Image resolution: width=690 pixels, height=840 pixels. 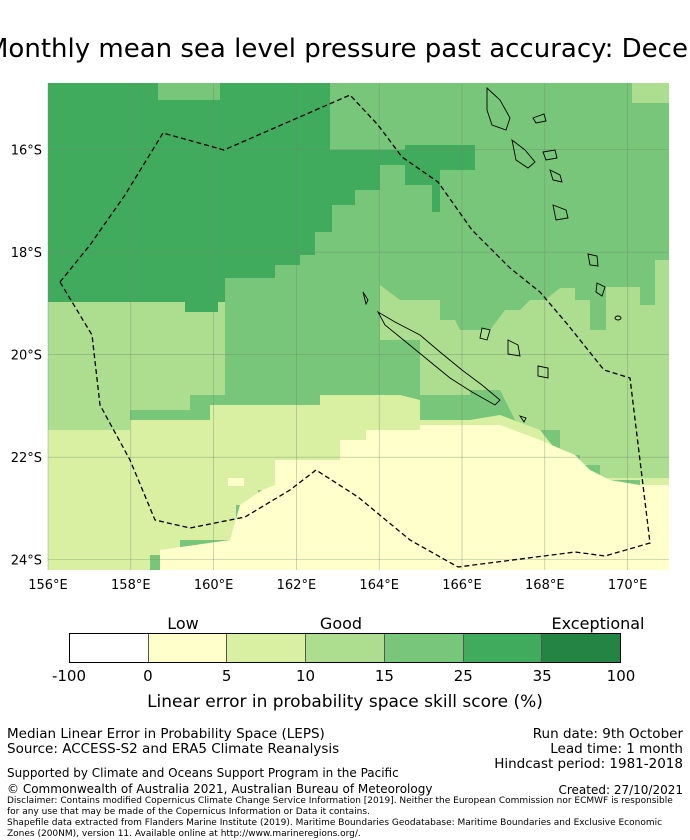 What do you see at coordinates (297, 585) in the screenshot?
I see `longitude-tick-label: 162°E` at bounding box center [297, 585].